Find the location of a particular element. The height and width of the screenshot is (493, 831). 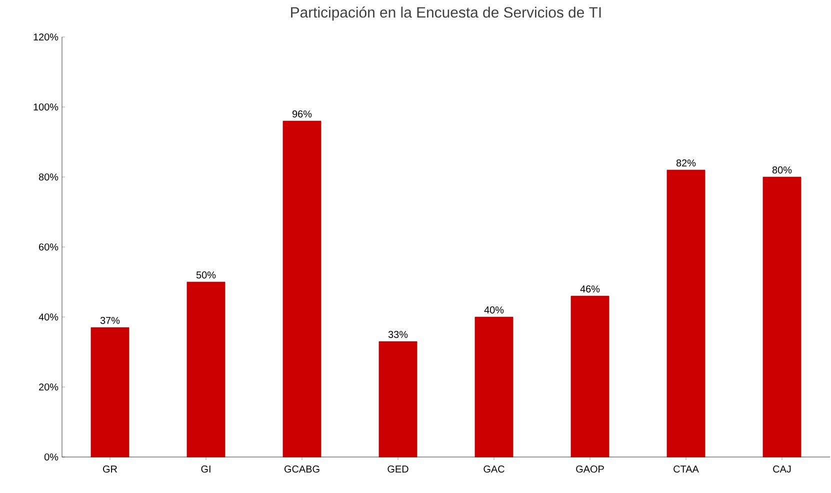

x-tick-label: GR is located at coordinates (110, 469).